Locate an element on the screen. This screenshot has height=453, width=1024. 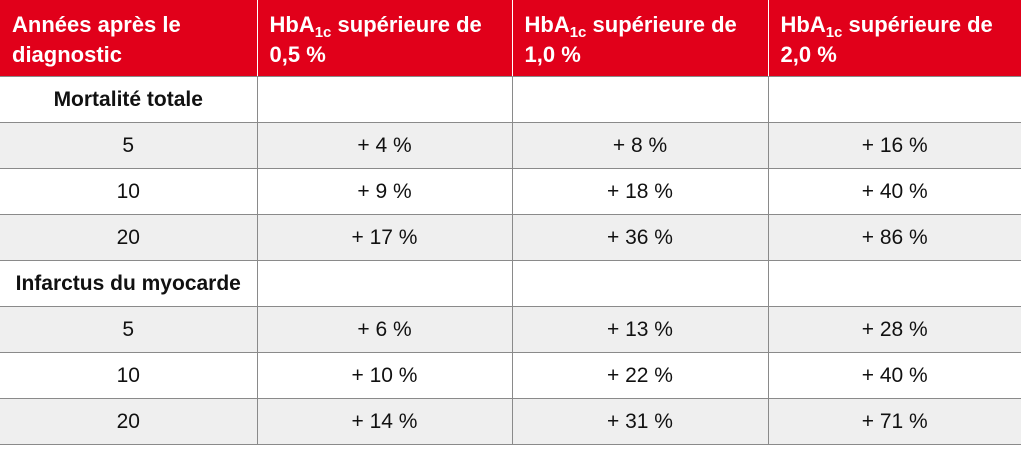
value-cell: + 28 % is located at coordinates (894, 329).